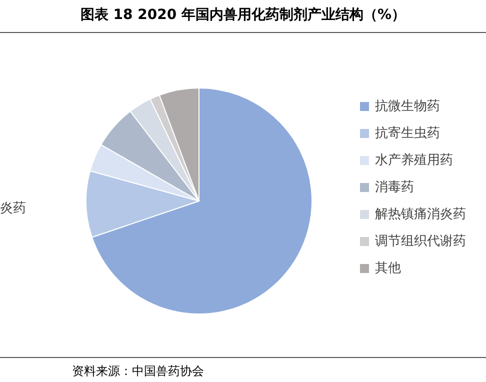 The image size is (486, 382). Describe the element at coordinates (394, 187) in the screenshot. I see `legend-label: 消毒药` at that location.